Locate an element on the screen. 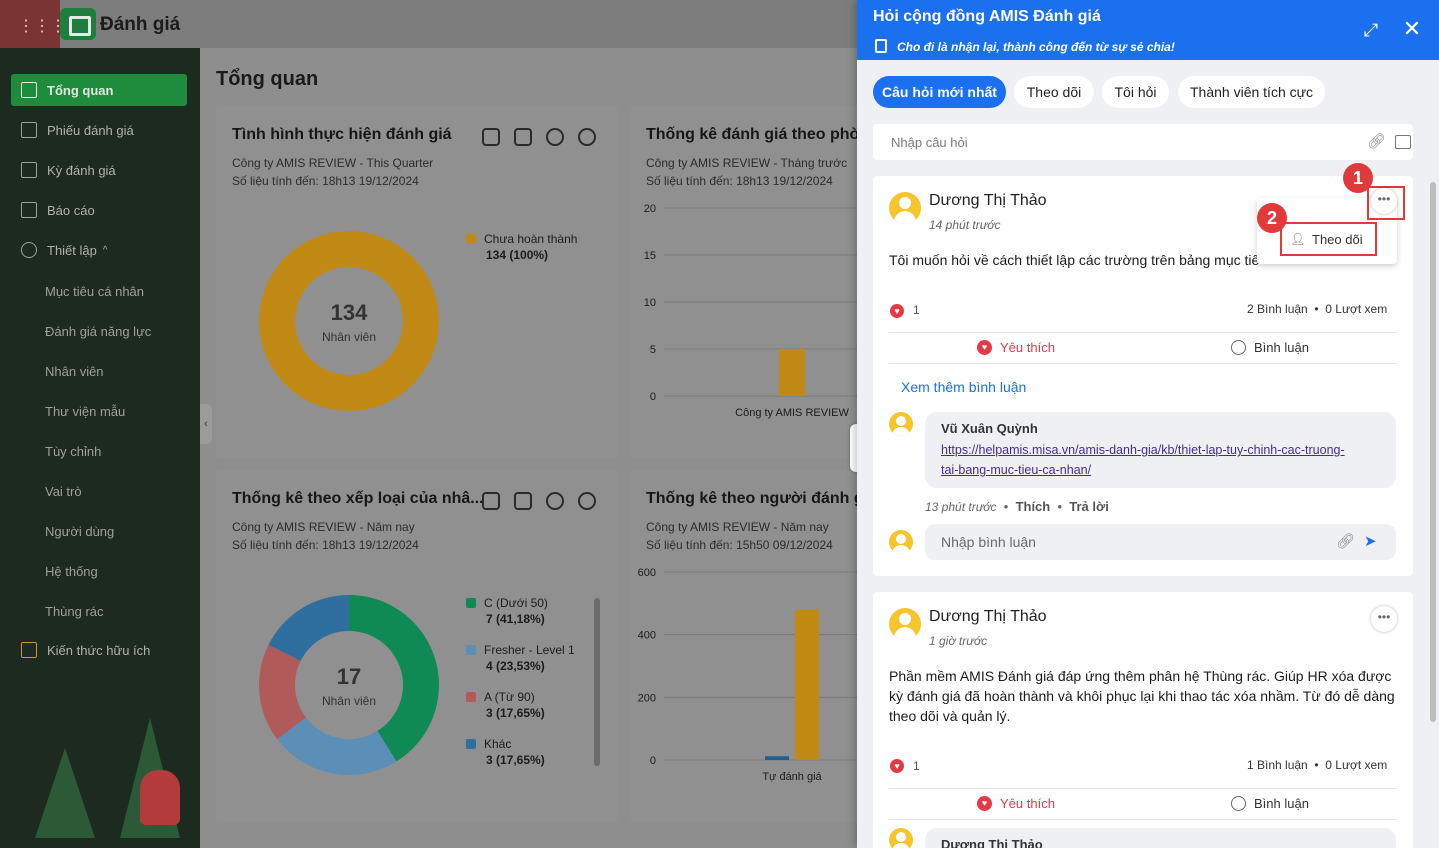  card-tools is located at coordinates (539, 501).